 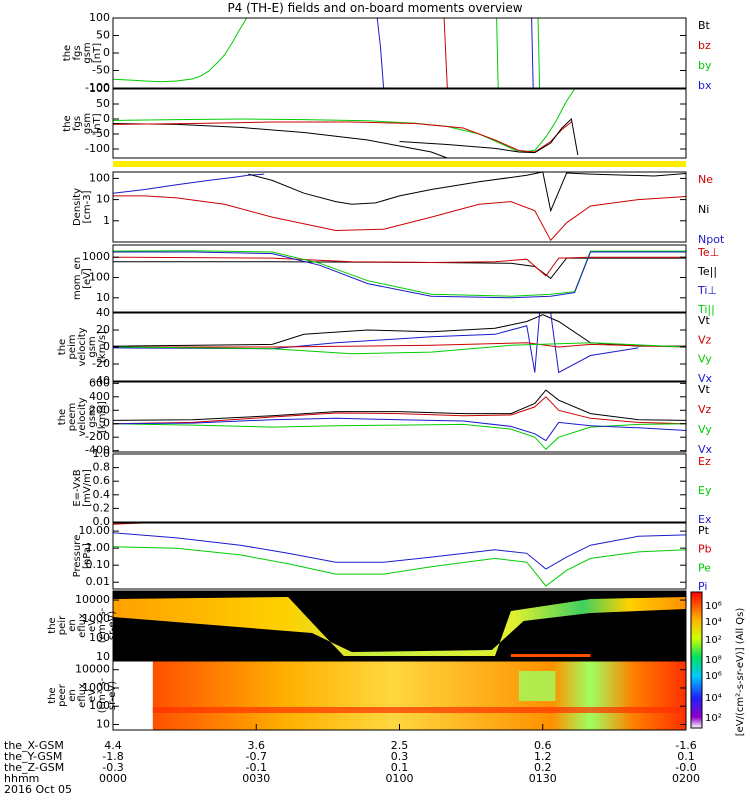 I want to click on x-tick-label: -0.0, so click(x=685, y=767).